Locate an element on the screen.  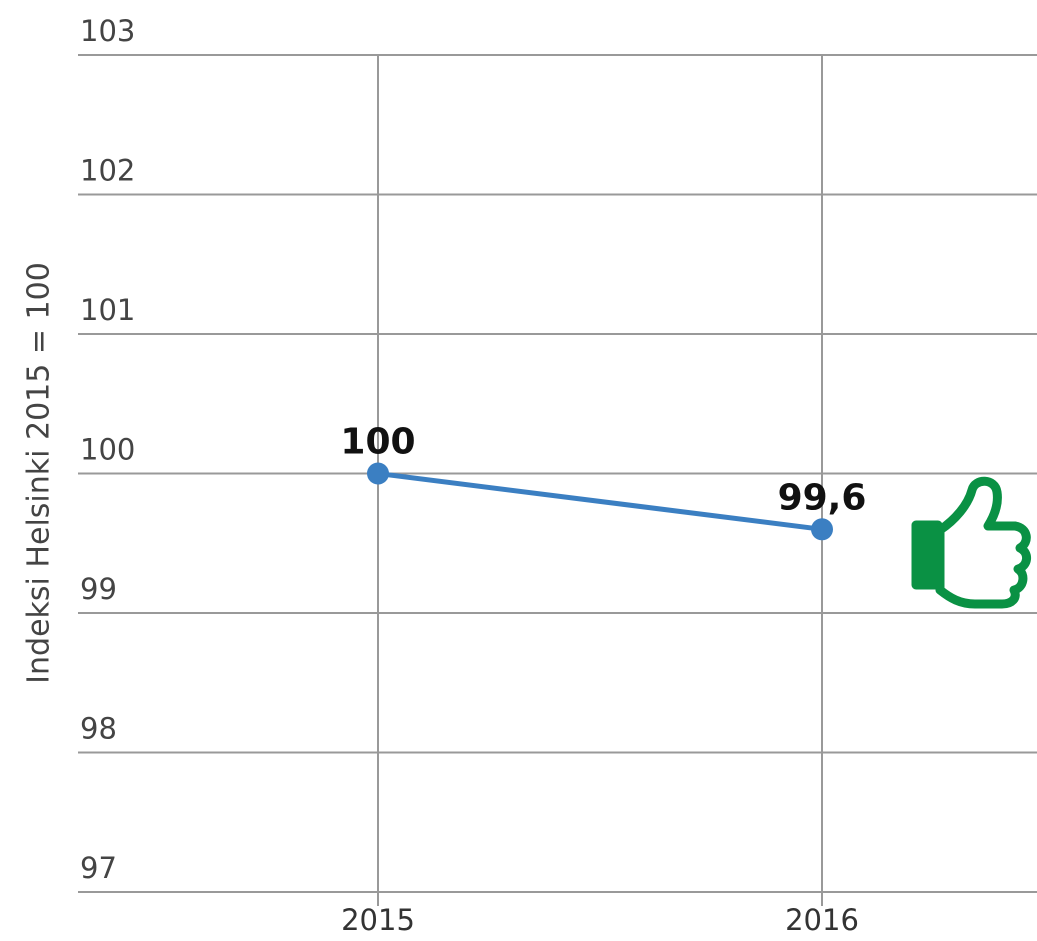
x-tick-label: 2015 is located at coordinates (378, 920).